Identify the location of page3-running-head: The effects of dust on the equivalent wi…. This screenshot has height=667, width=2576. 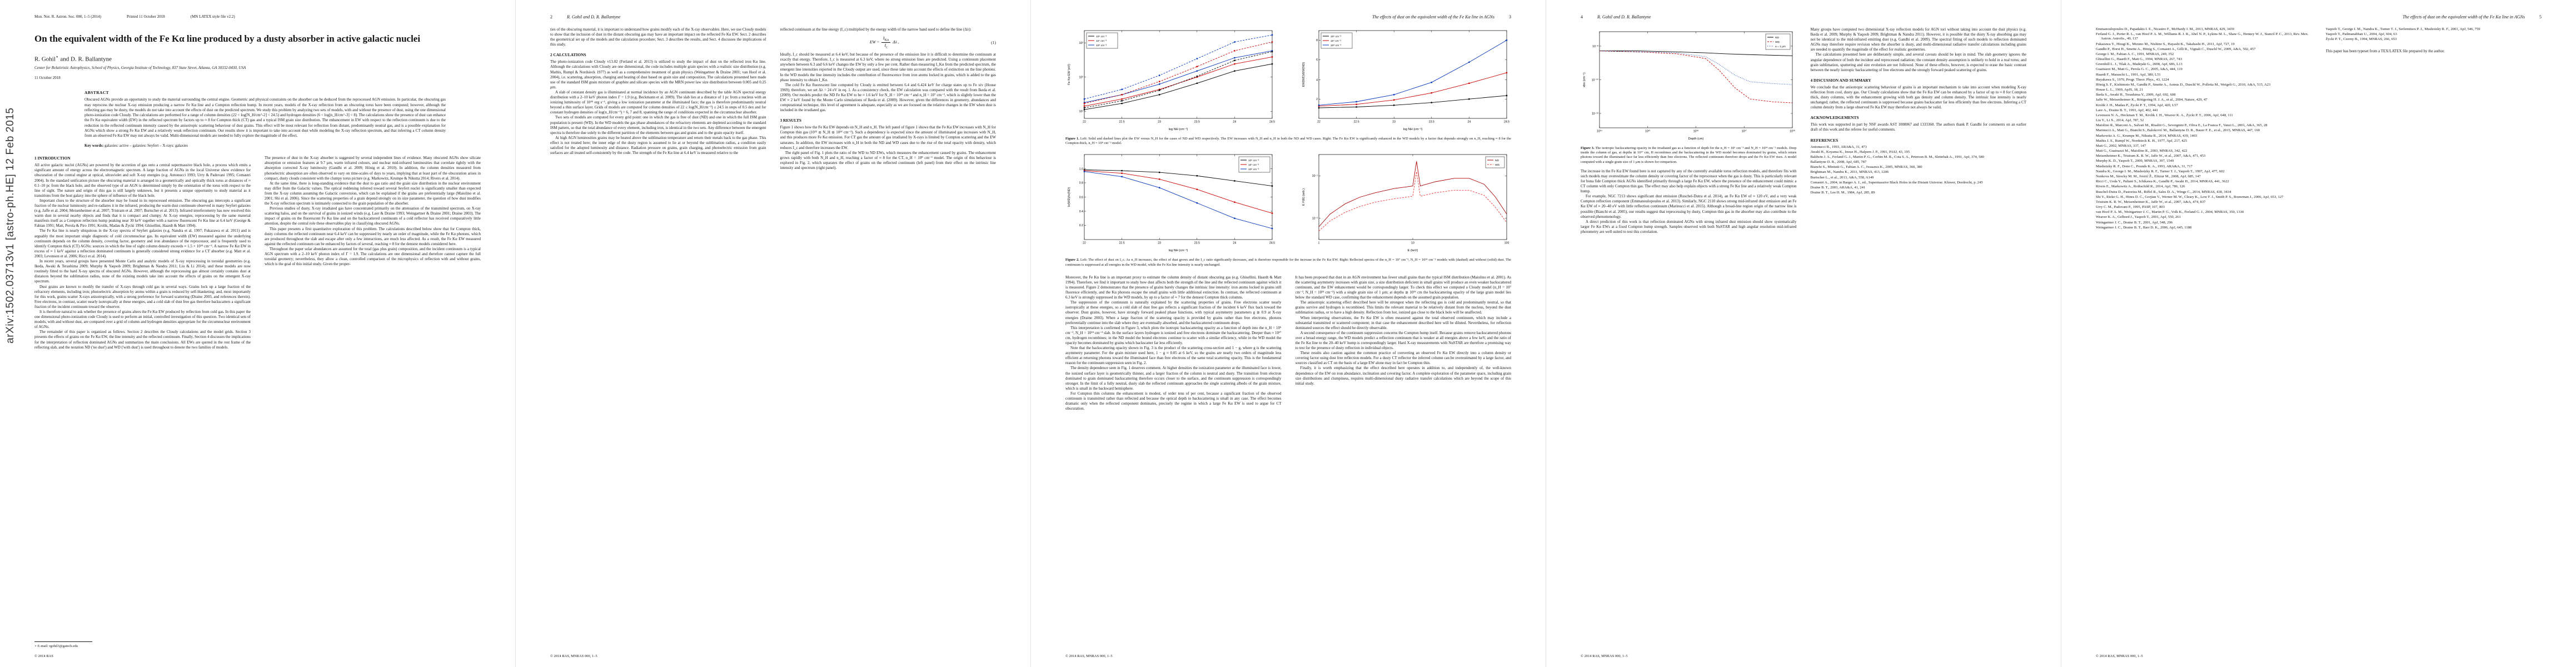
(1288, 16).